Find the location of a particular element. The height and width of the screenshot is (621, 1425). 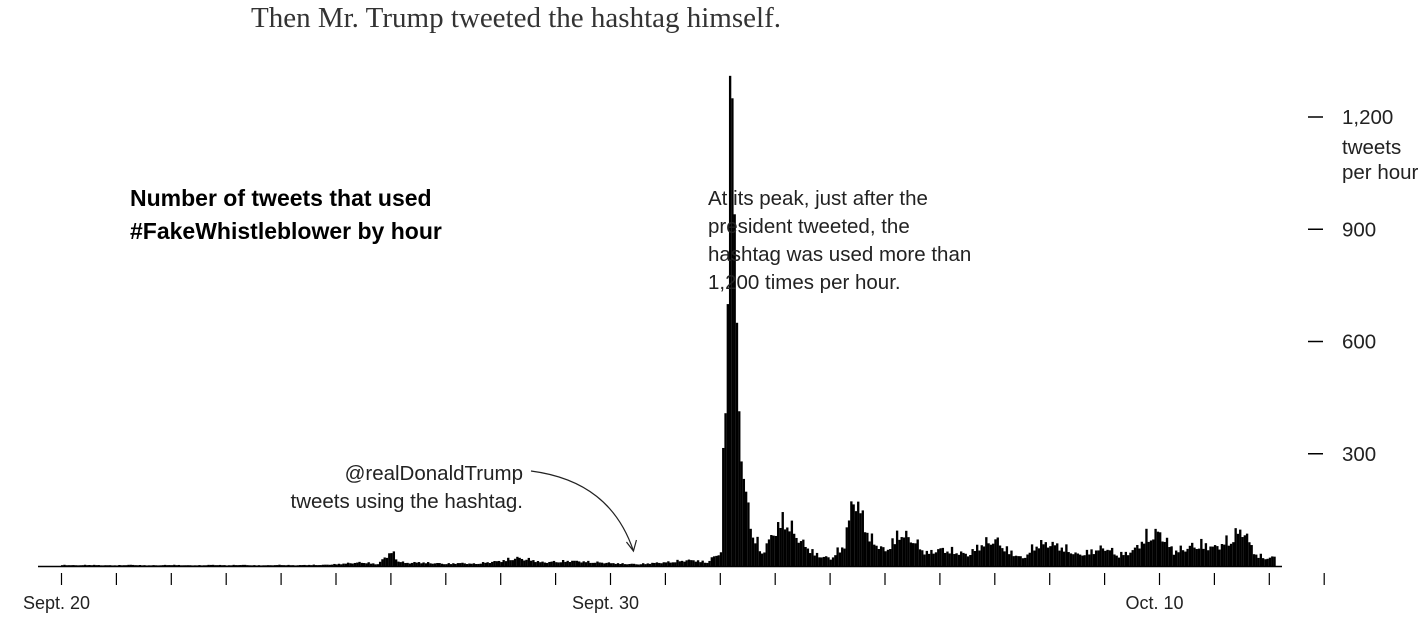

x-tick-label: Sept. 30 is located at coordinates (605, 603).